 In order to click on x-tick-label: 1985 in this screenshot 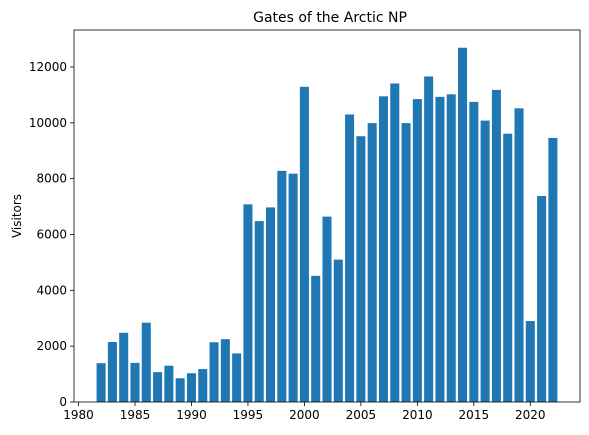, I will do `click(135, 415)`.